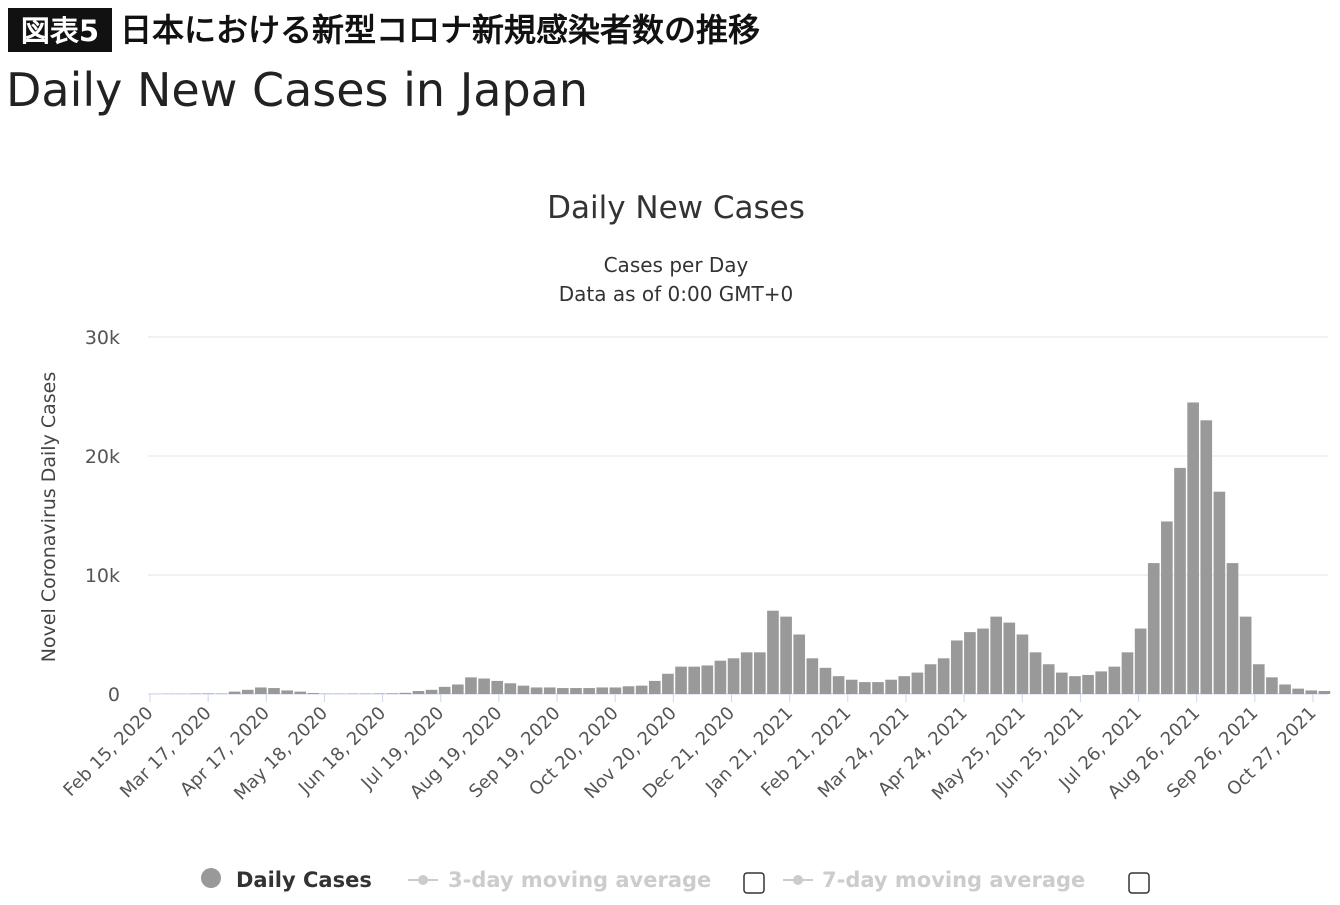 This screenshot has height=905, width=1340. Describe the element at coordinates (102, 576) in the screenshot. I see `y-tick-label: 10k` at that location.